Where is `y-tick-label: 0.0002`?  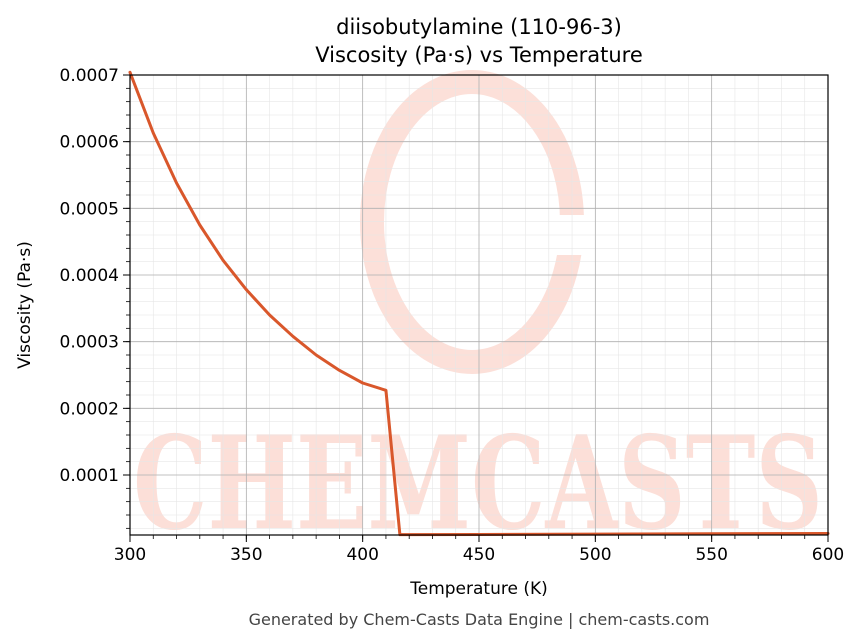 y-tick-label: 0.0002 is located at coordinates (89, 409).